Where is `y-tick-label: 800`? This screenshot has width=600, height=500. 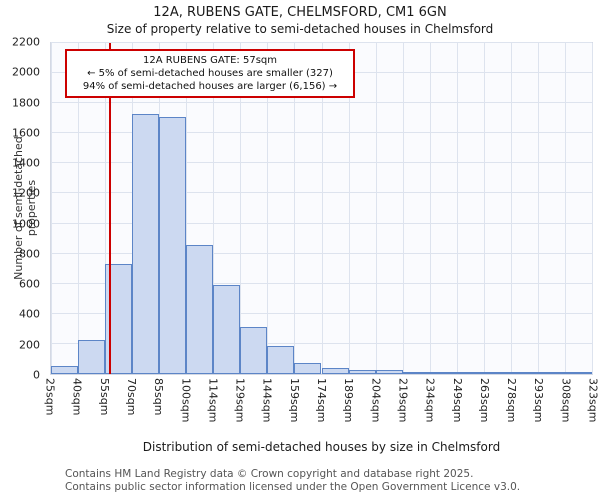 y-tick-label: 800 is located at coordinates (29, 254).